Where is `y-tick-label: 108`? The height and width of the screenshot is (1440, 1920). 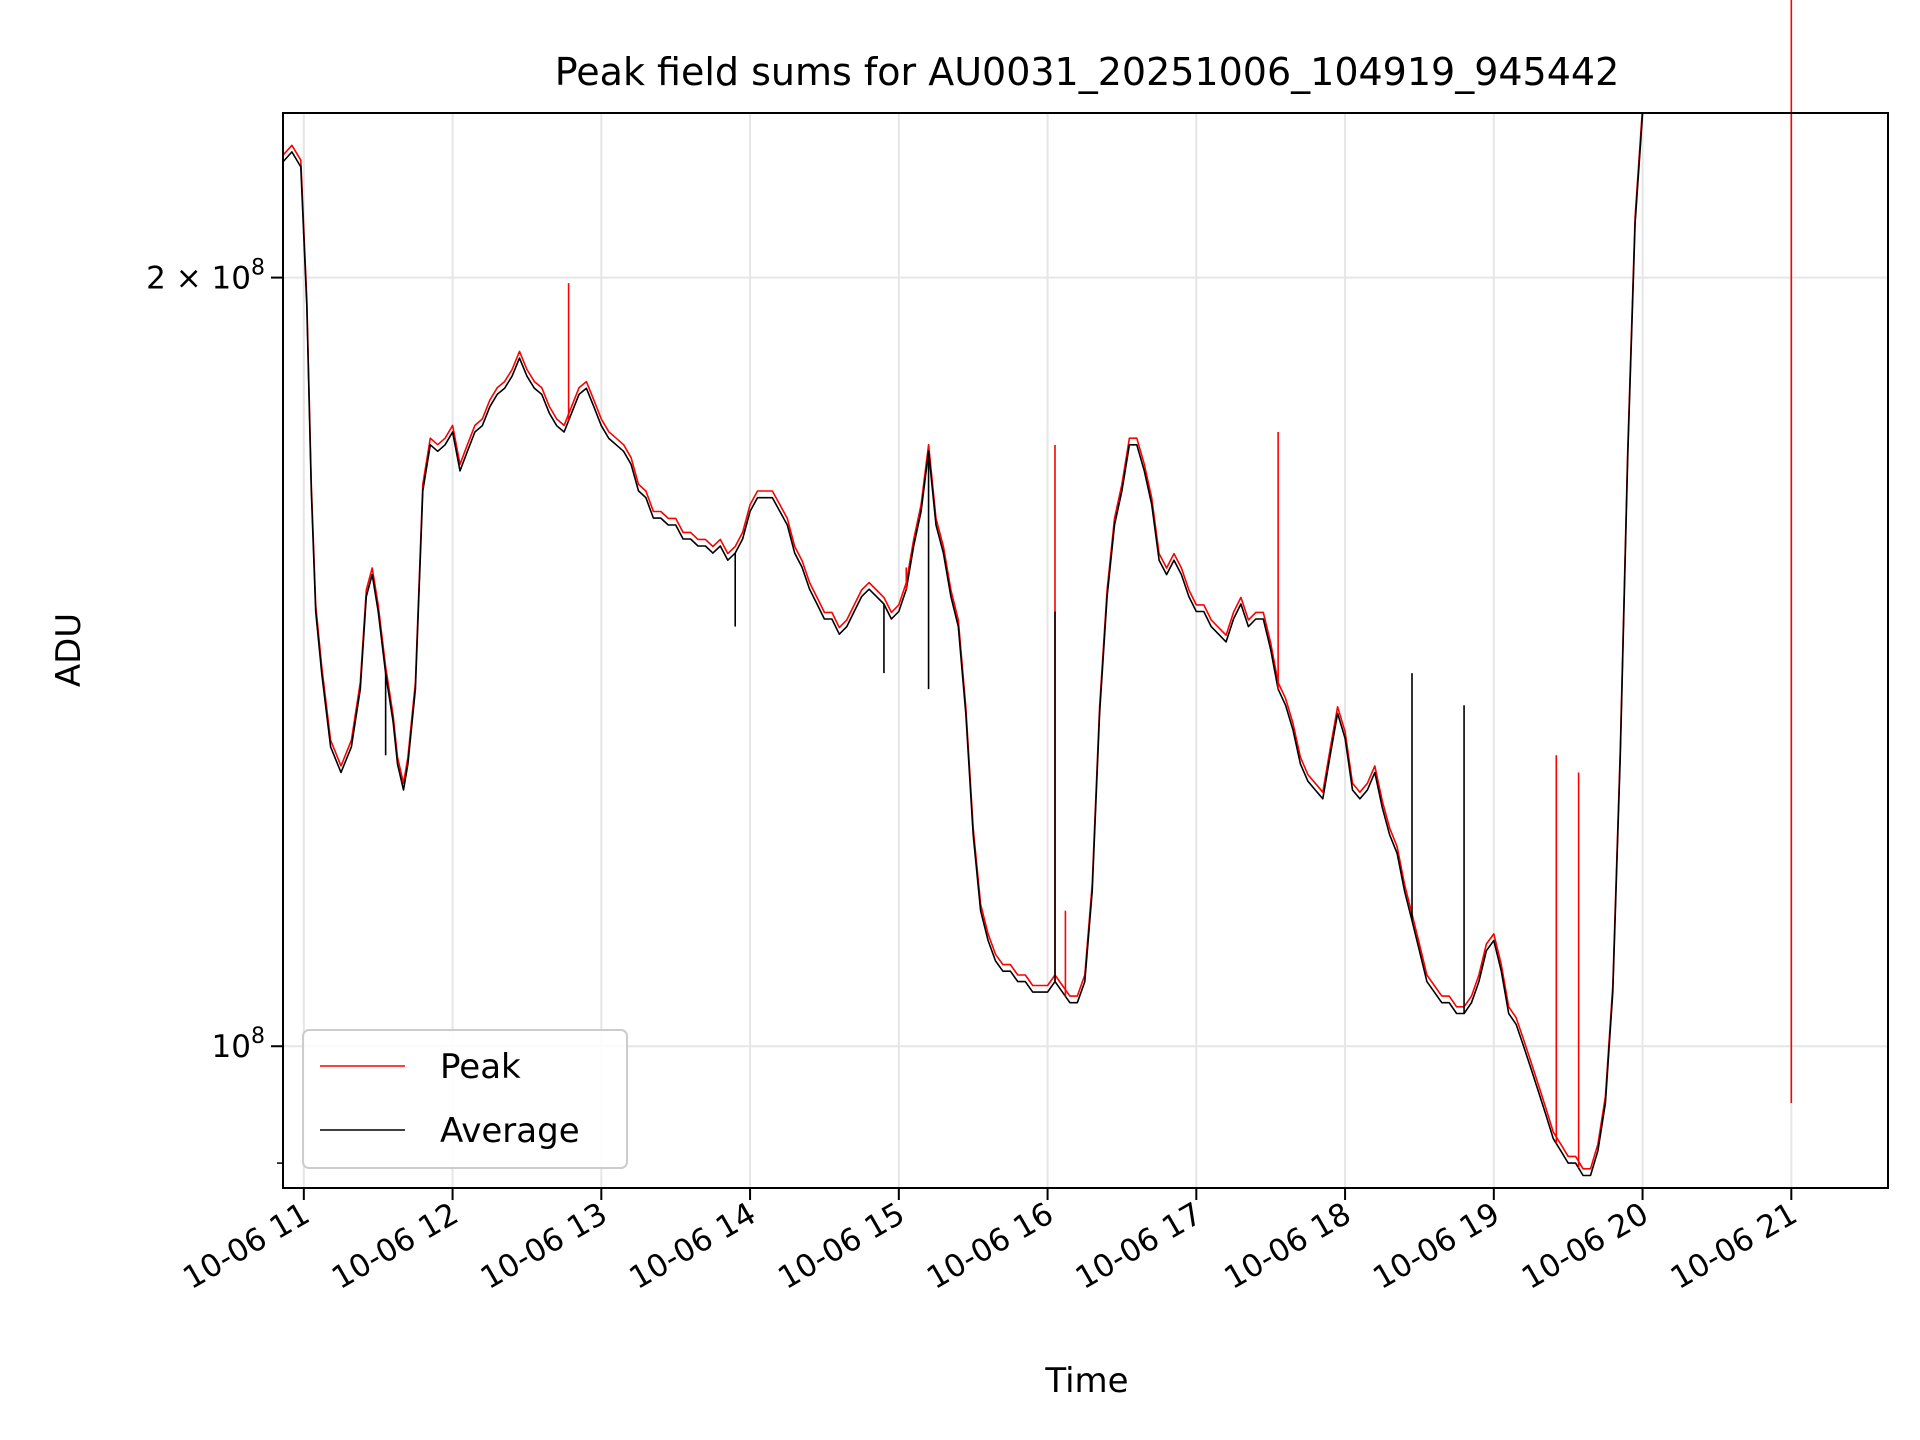
y-tick-label: 108 is located at coordinates (238, 1044).